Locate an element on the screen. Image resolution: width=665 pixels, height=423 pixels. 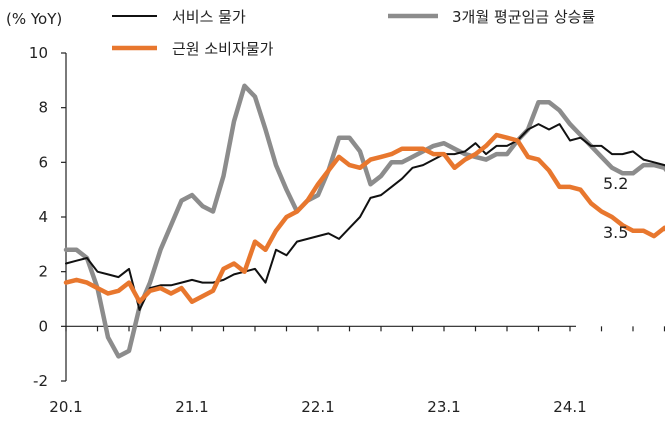
y-tick-label: 4 is located at coordinates (43, 217).